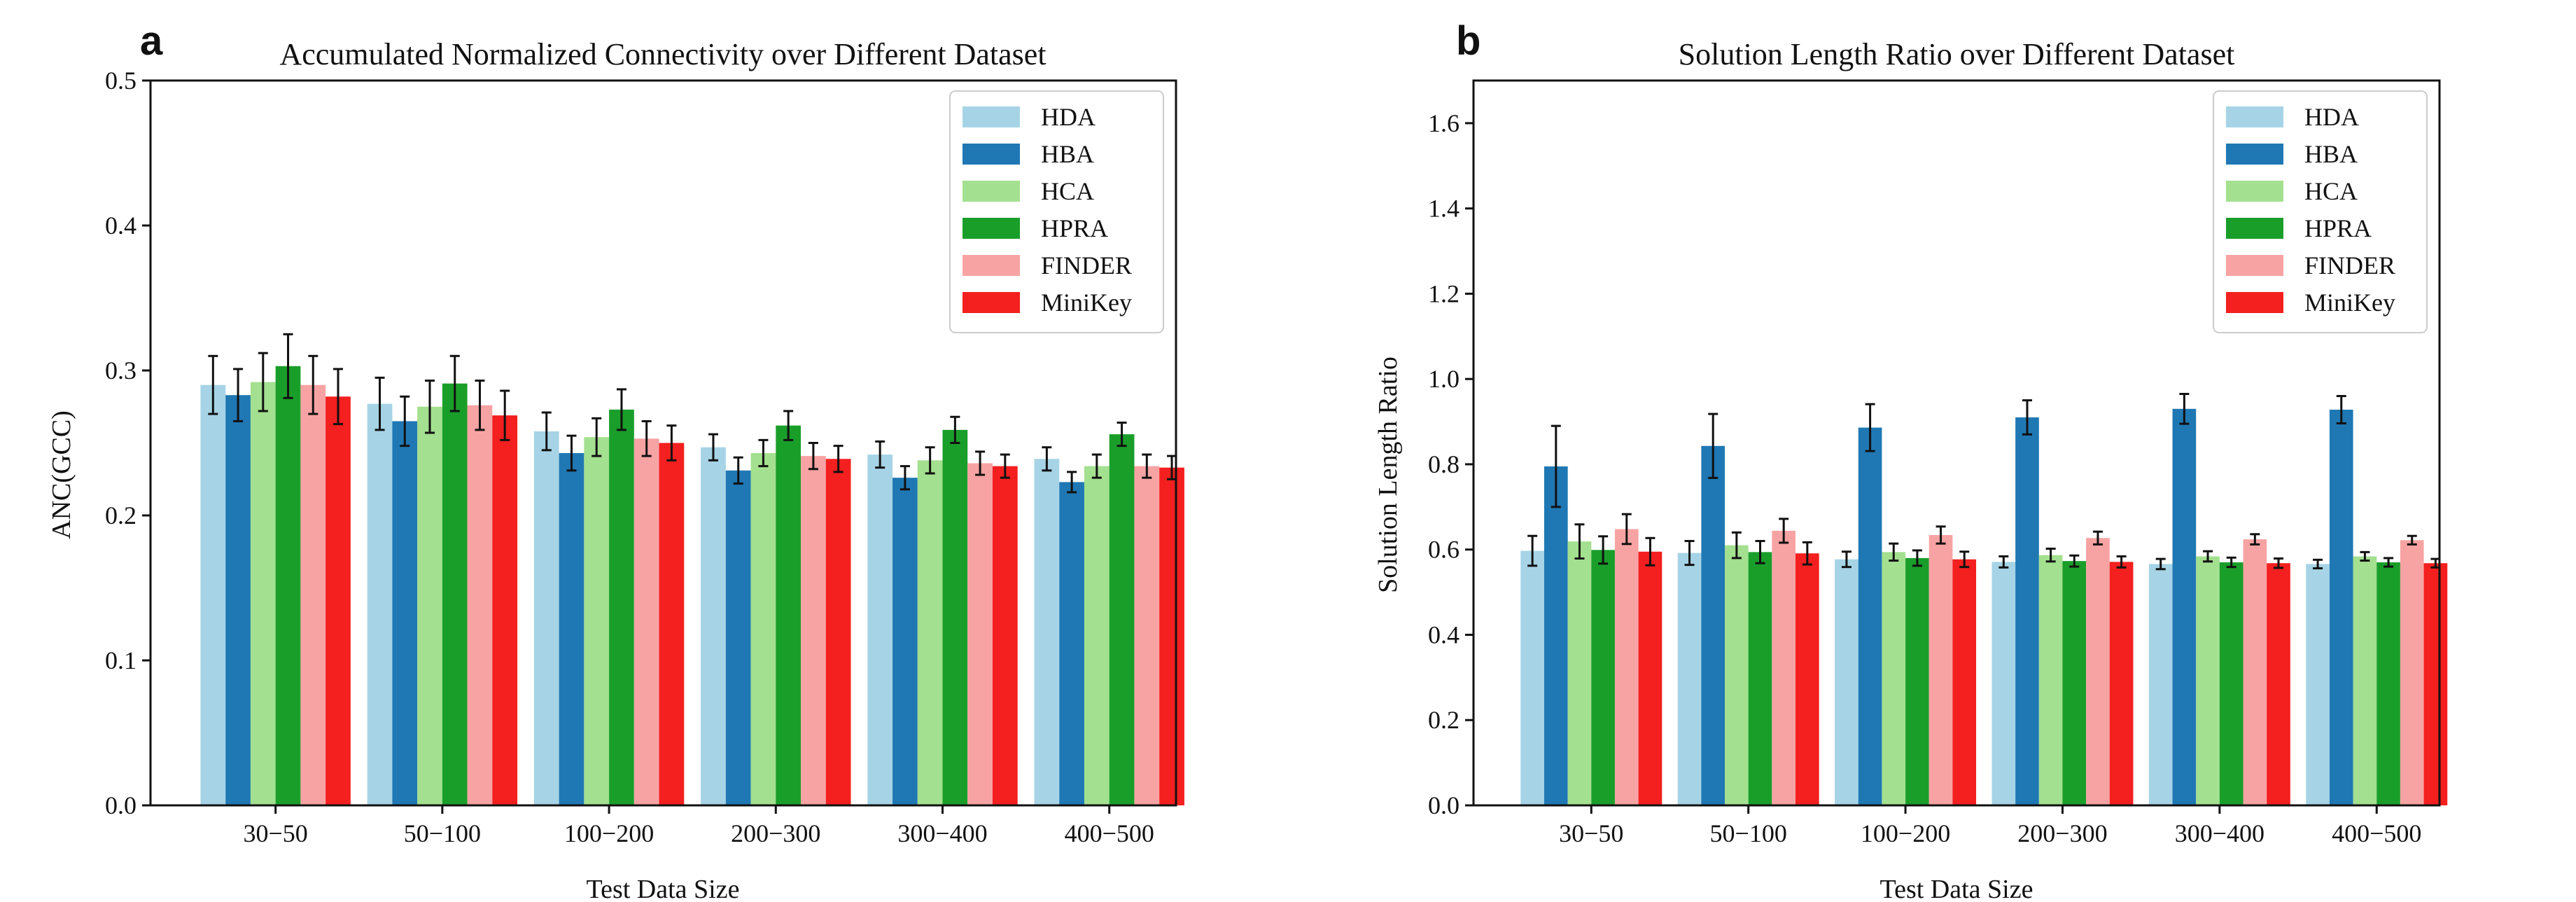  What do you see at coordinates (1444, 123) in the screenshot?
I see `y-tick-label-8: 1.6` at bounding box center [1444, 123].